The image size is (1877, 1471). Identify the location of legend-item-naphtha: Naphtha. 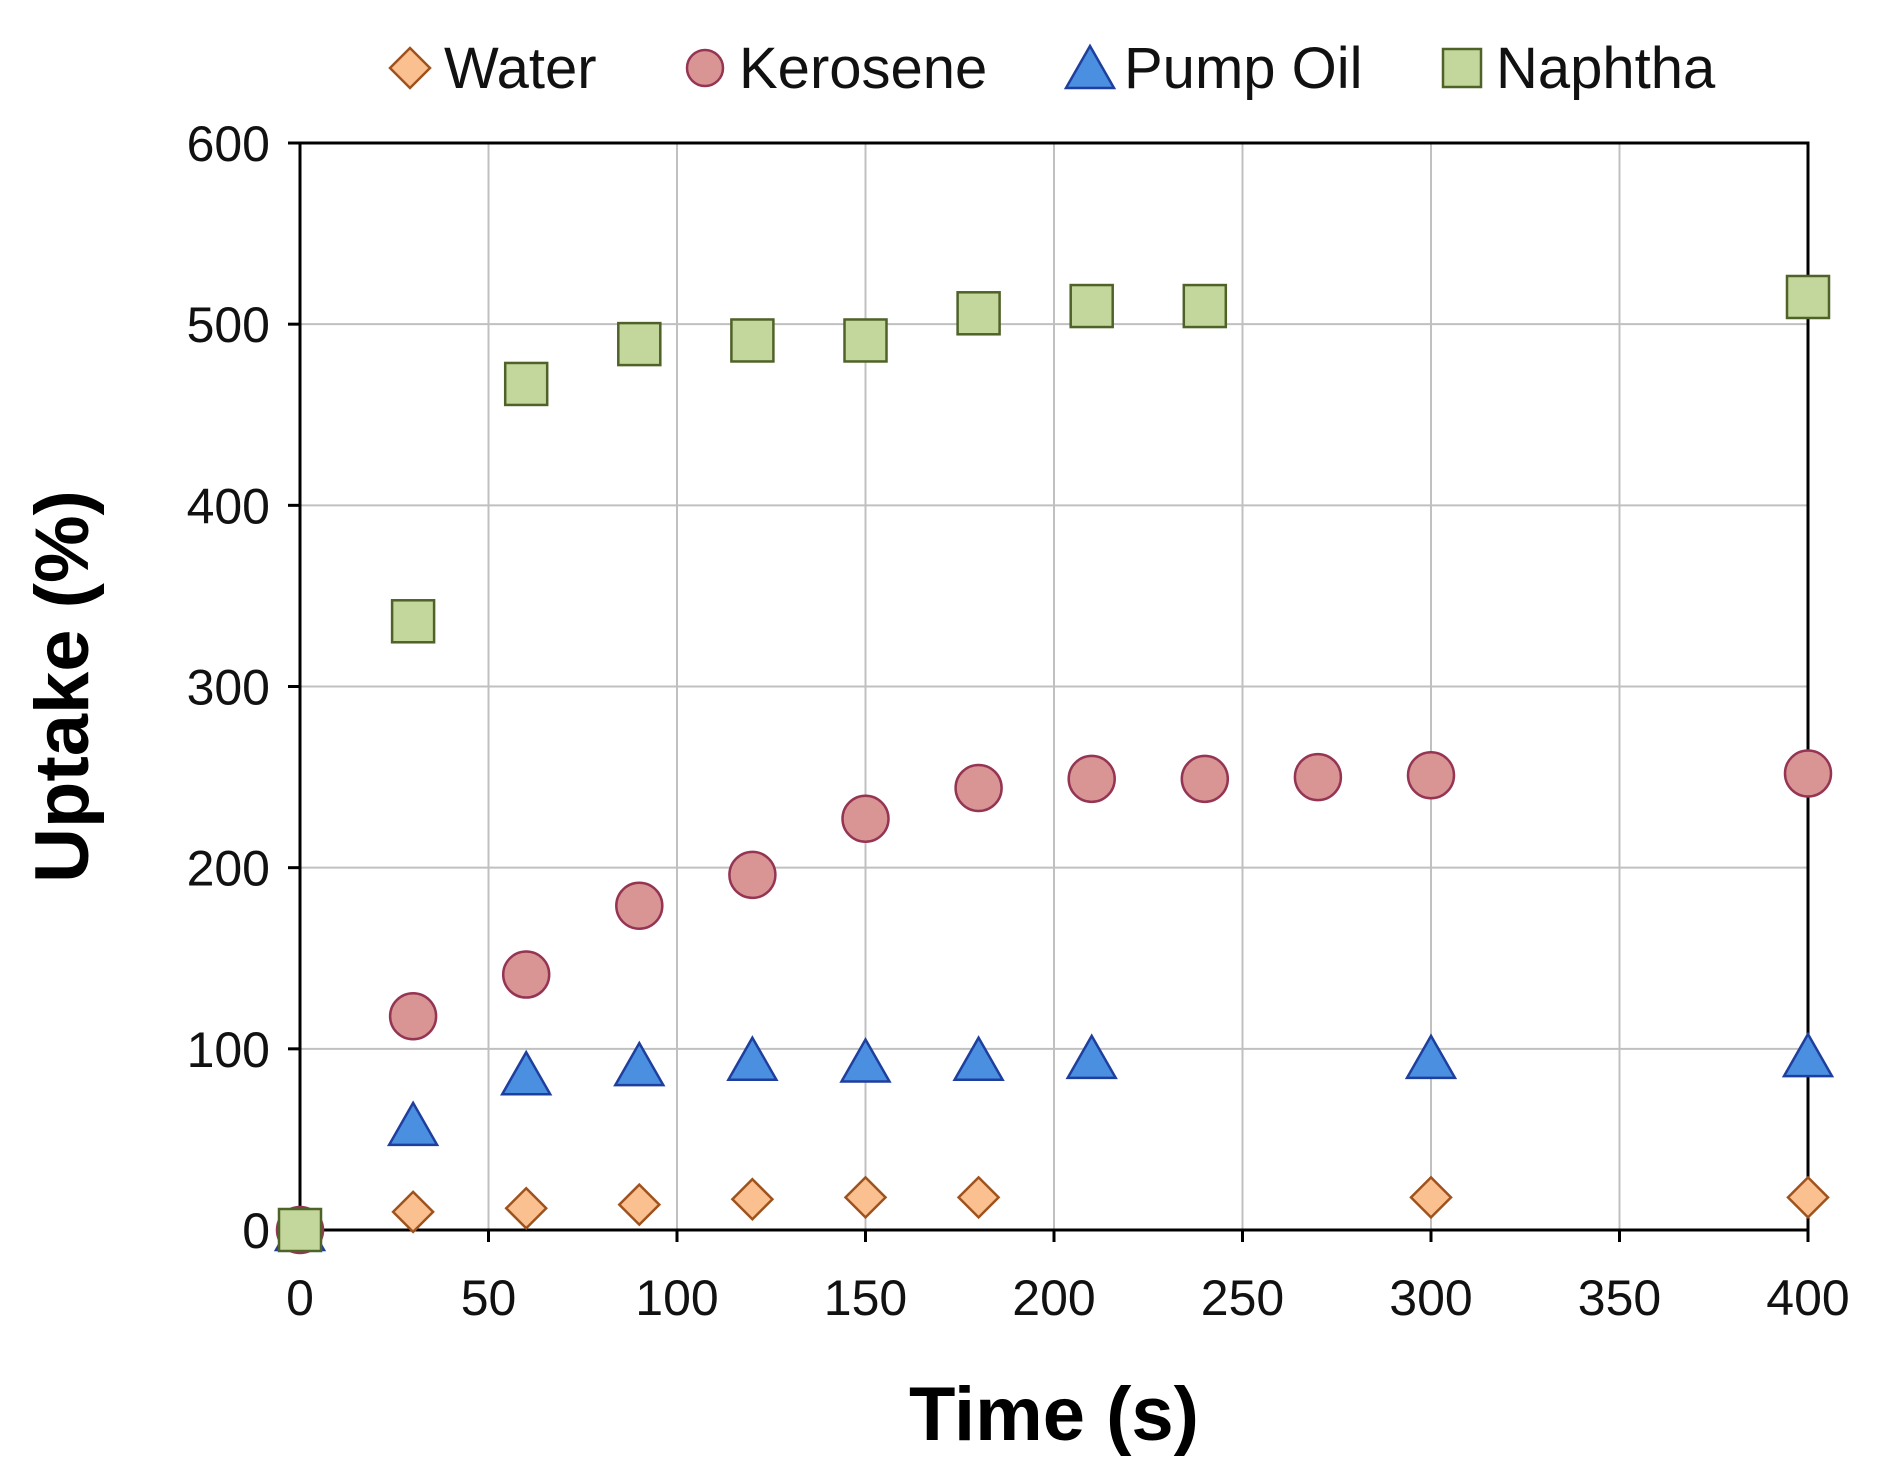
(1578, 68).